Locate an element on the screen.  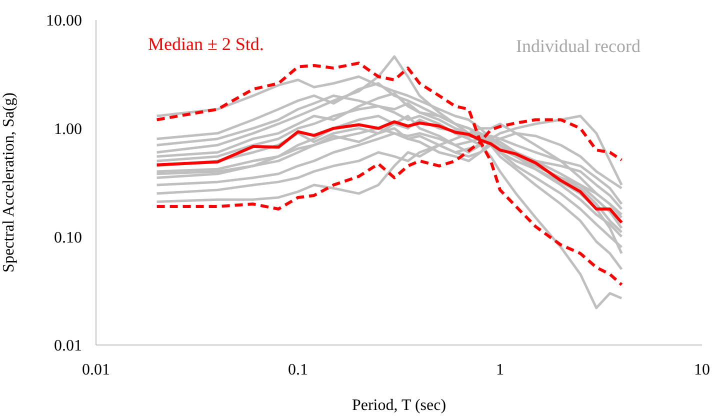
annotation: Median ± 2 Std. is located at coordinates (206, 44).